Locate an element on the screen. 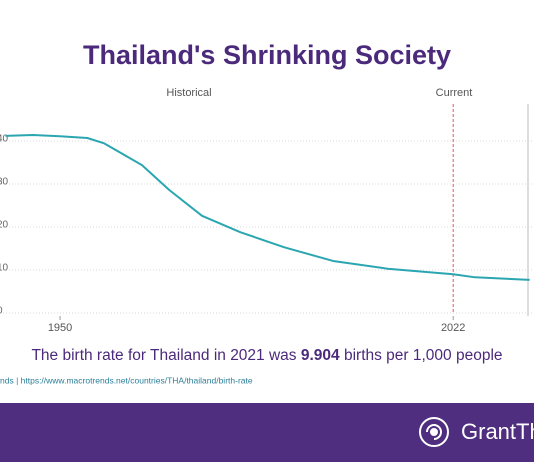 This screenshot has height=462, width=534. y-tick-label: 40 is located at coordinates (4, 139).